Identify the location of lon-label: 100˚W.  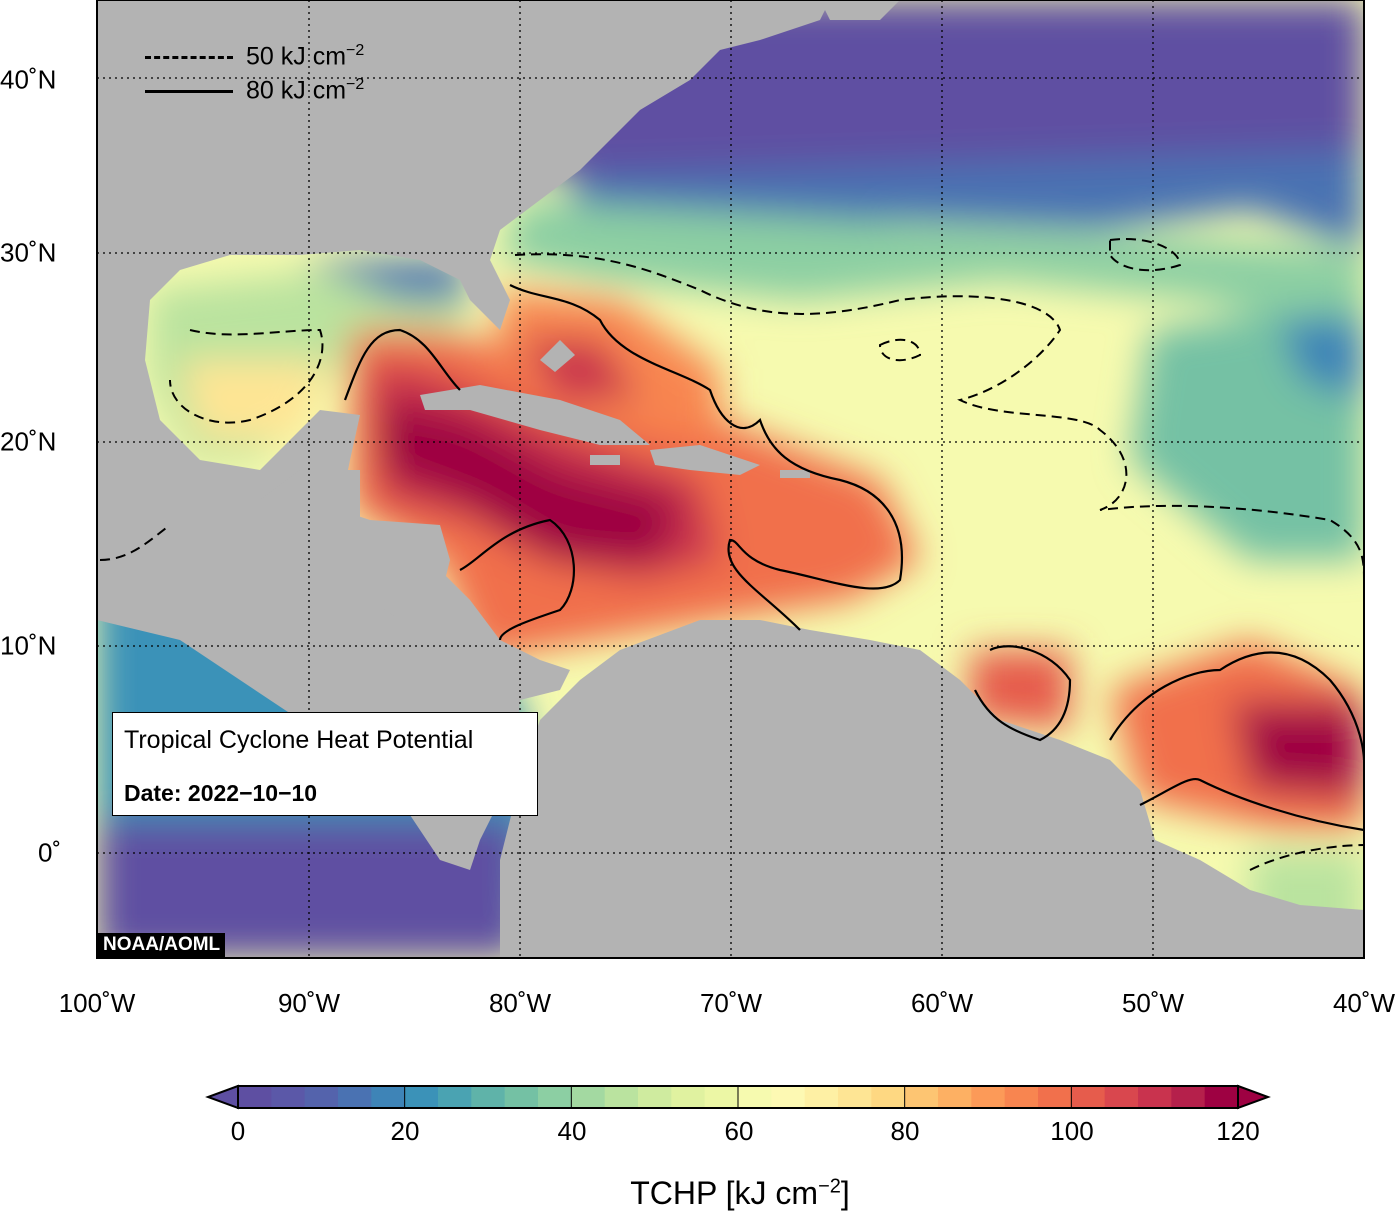
(97, 1003).